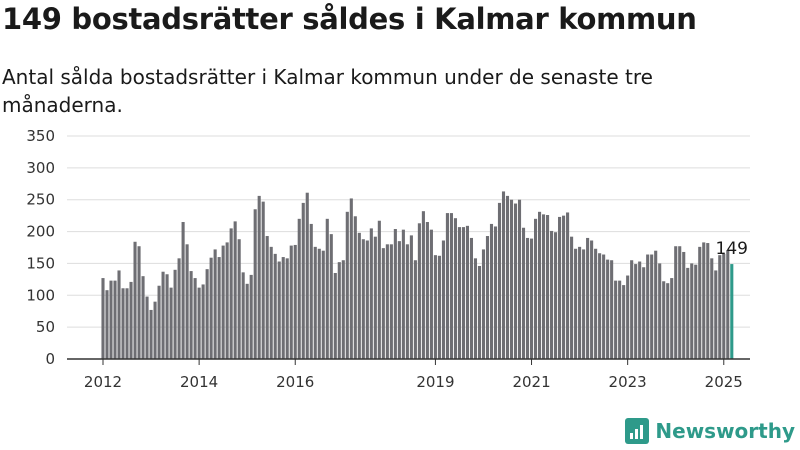 The height and width of the screenshot is (450, 800). I want to click on y-tick-label: 300, so click(40, 168).